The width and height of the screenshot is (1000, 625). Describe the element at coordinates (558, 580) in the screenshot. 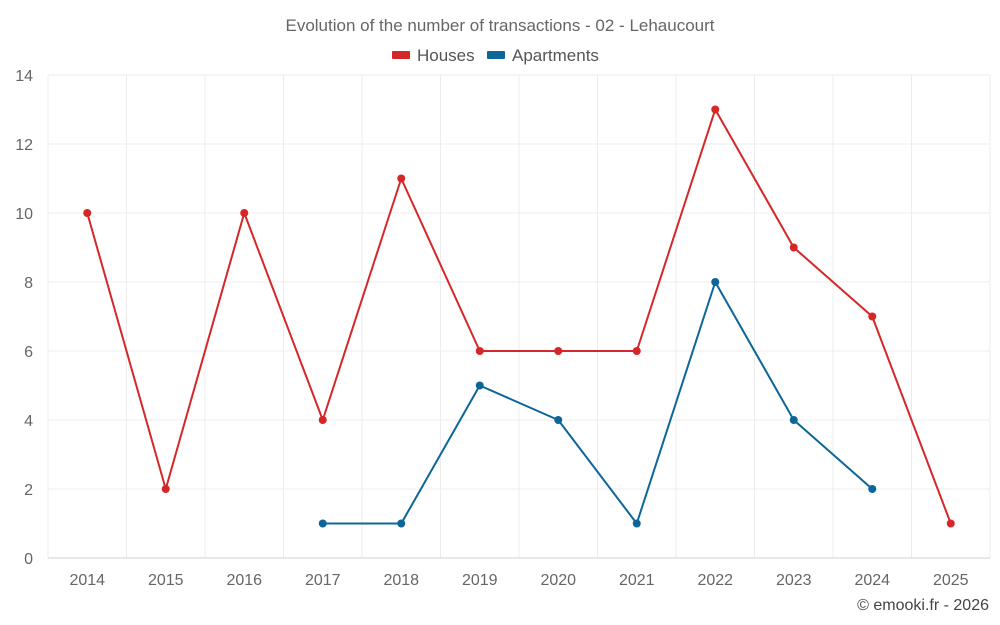

I see `x-tick-label: 2020` at that location.